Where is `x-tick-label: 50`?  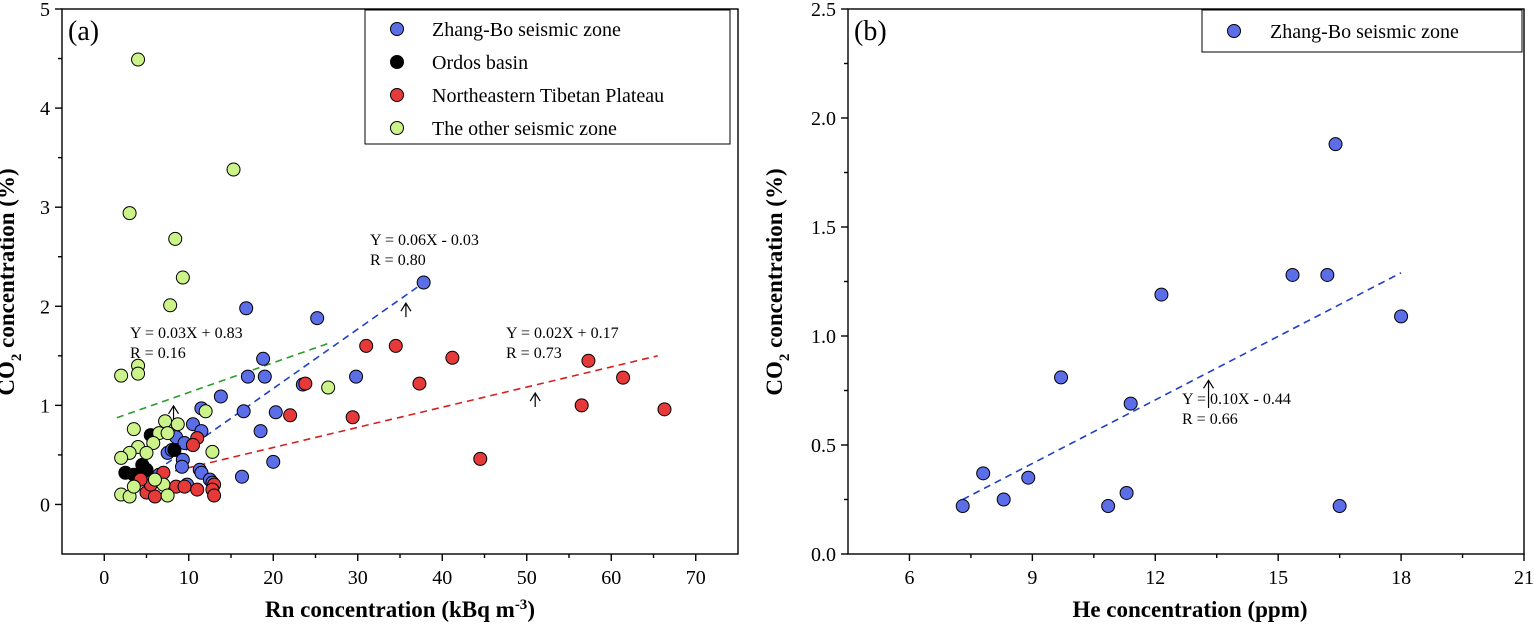 x-tick-label: 50 is located at coordinates (527, 578).